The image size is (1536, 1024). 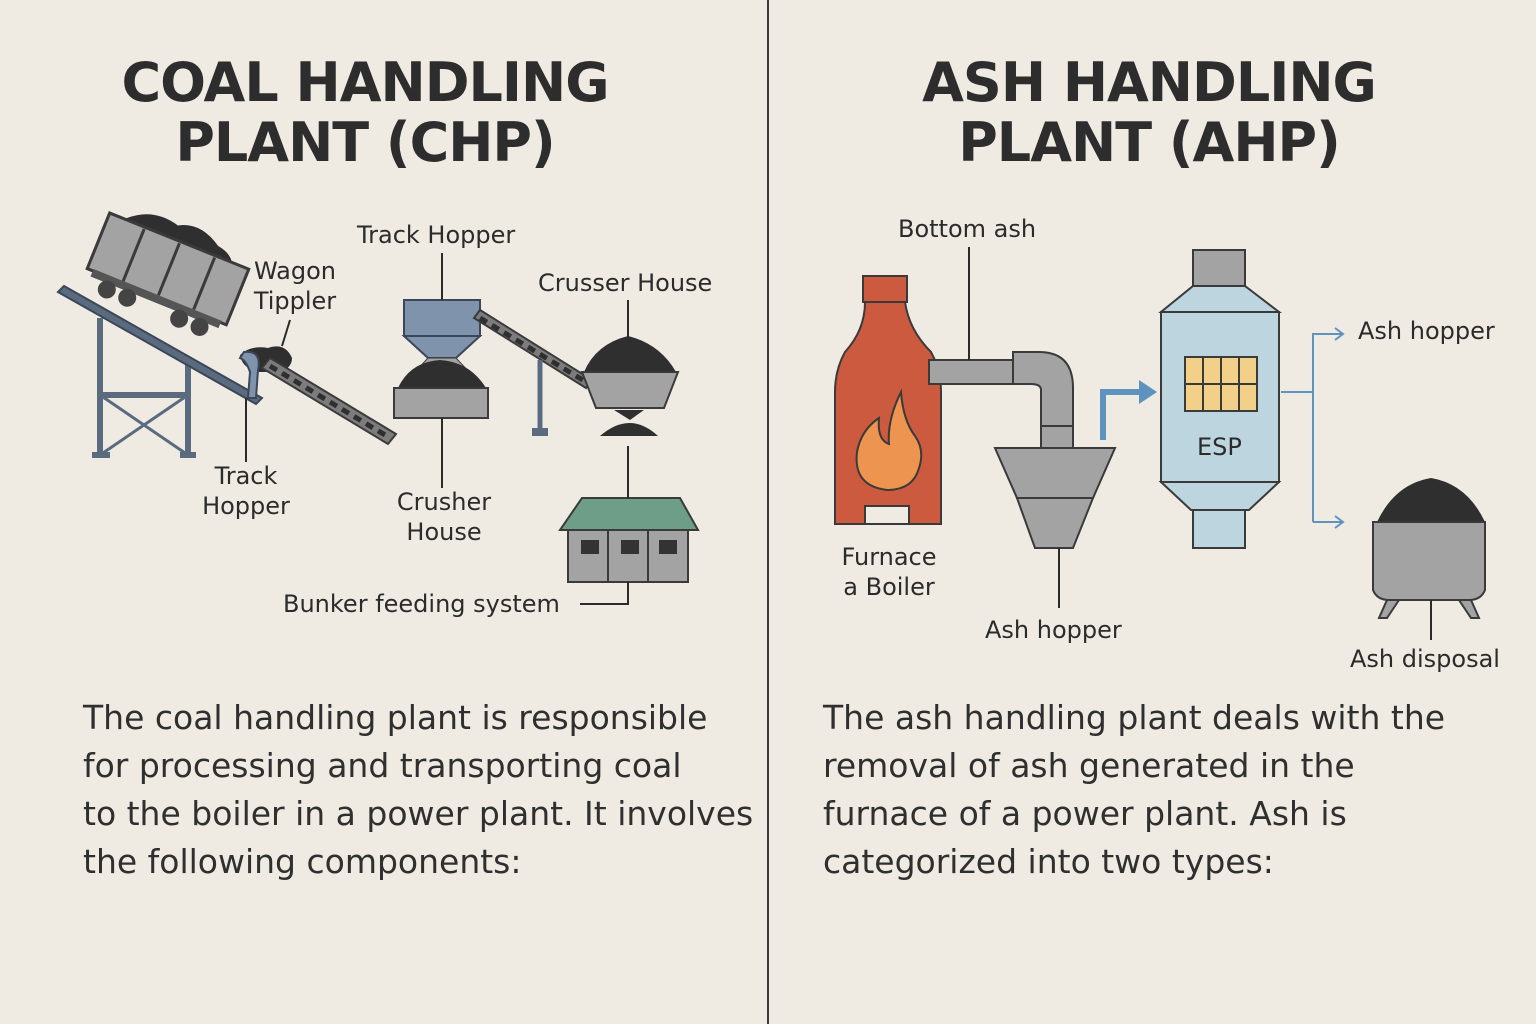 I want to click on ash-desc-line: categorized into two types:, so click(x=1048, y=861).